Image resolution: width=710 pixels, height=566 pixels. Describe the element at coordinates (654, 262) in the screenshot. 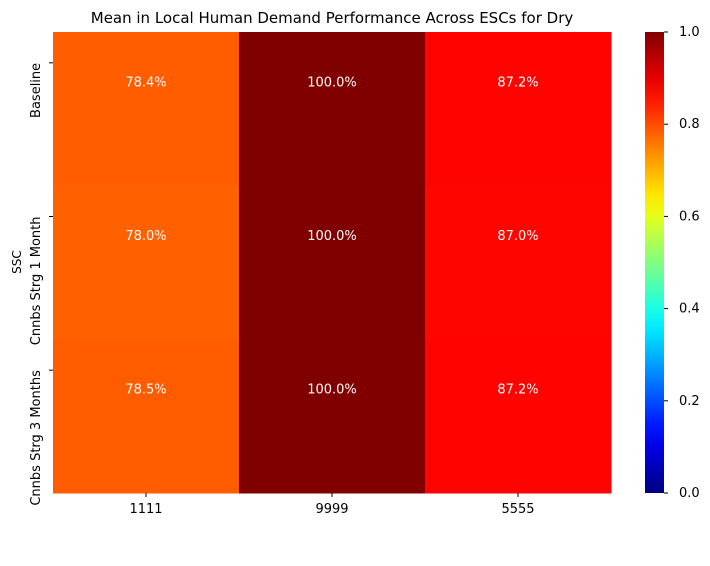

I see `colorbar-gradient` at that location.